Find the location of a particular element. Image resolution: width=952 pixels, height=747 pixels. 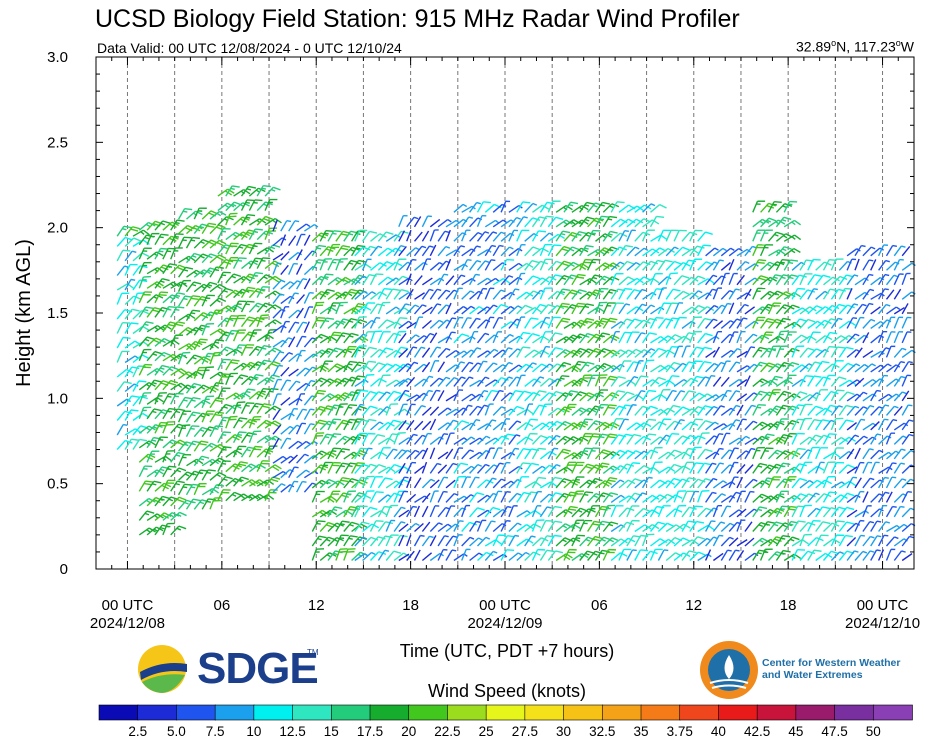

lat-value: 32.89 is located at coordinates (814, 46).